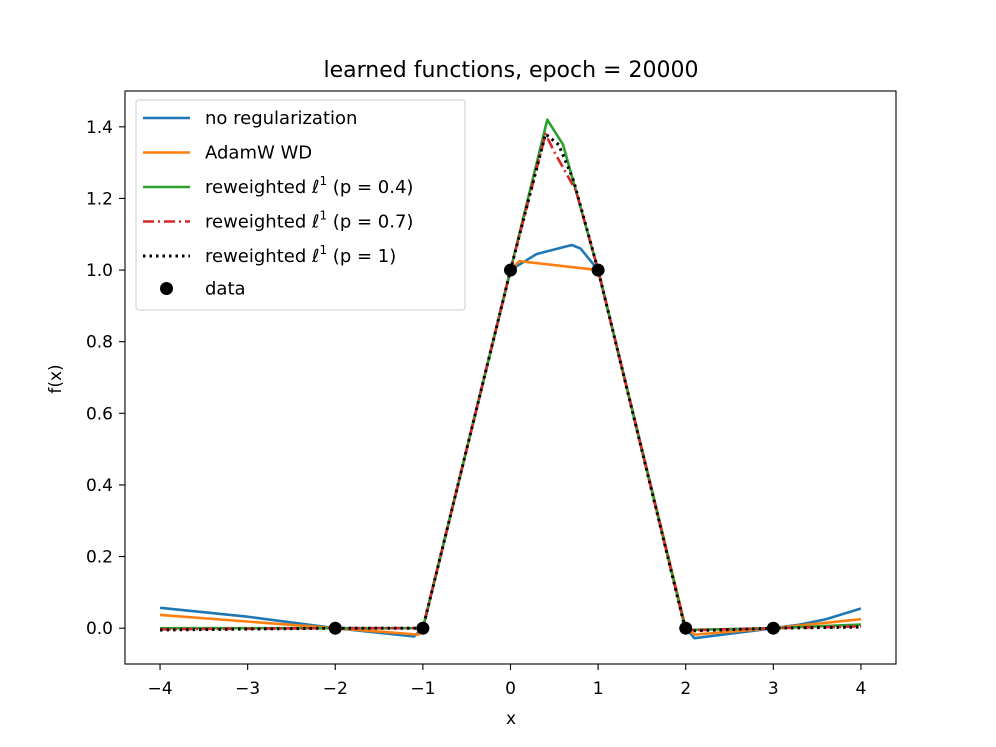 Image resolution: width=996 pixels, height=747 pixels. I want to click on x-tick-label: 3, so click(773, 689).